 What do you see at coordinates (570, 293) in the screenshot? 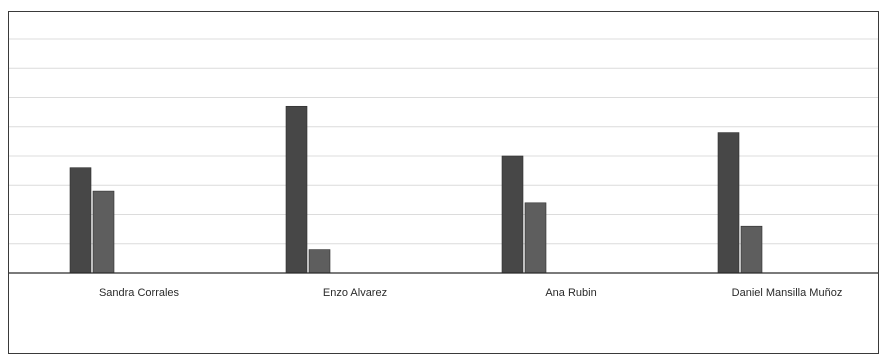
I see `category-label: Ana Rubin` at bounding box center [570, 293].